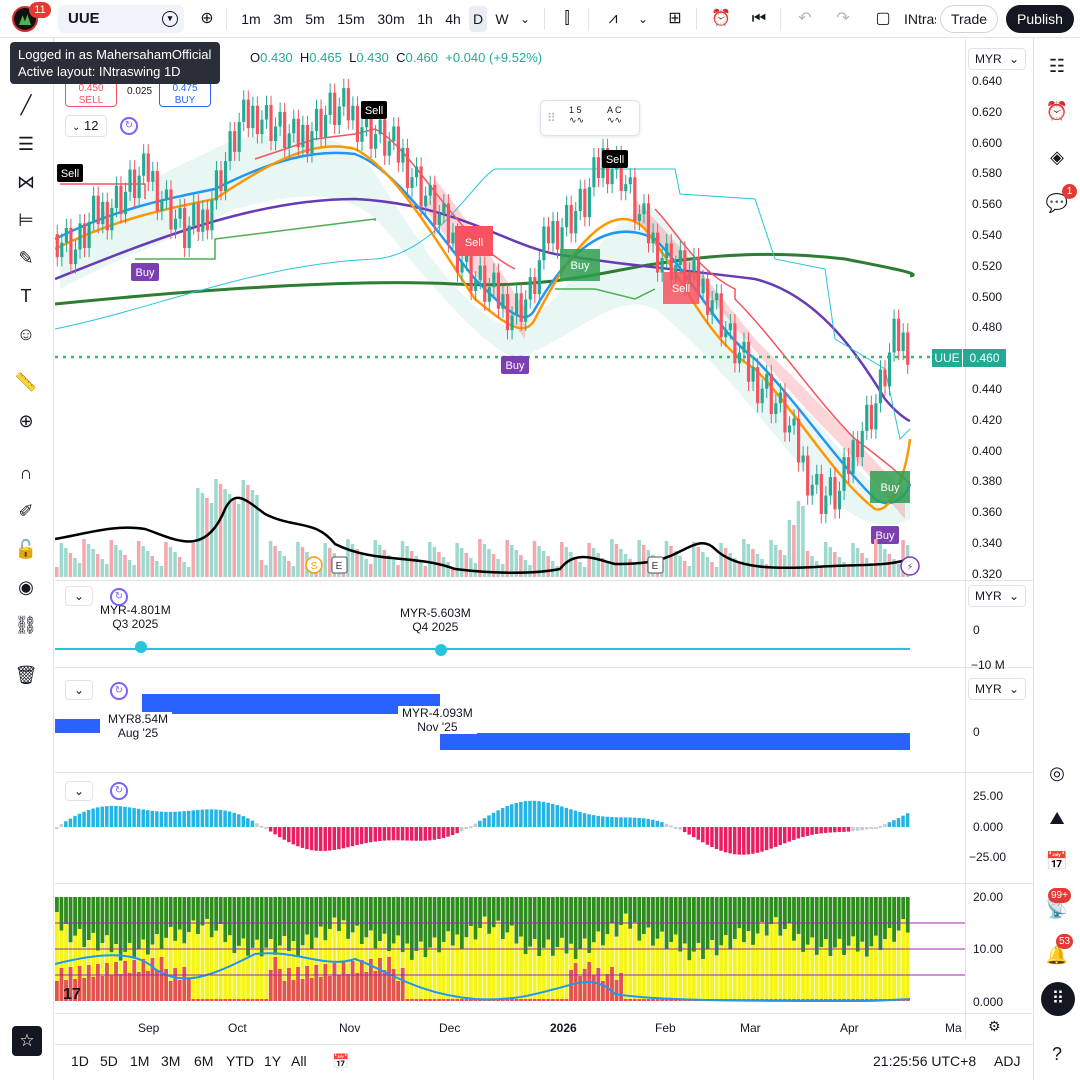  I want to click on pane4-sync-icon: ↻, so click(119, 791).